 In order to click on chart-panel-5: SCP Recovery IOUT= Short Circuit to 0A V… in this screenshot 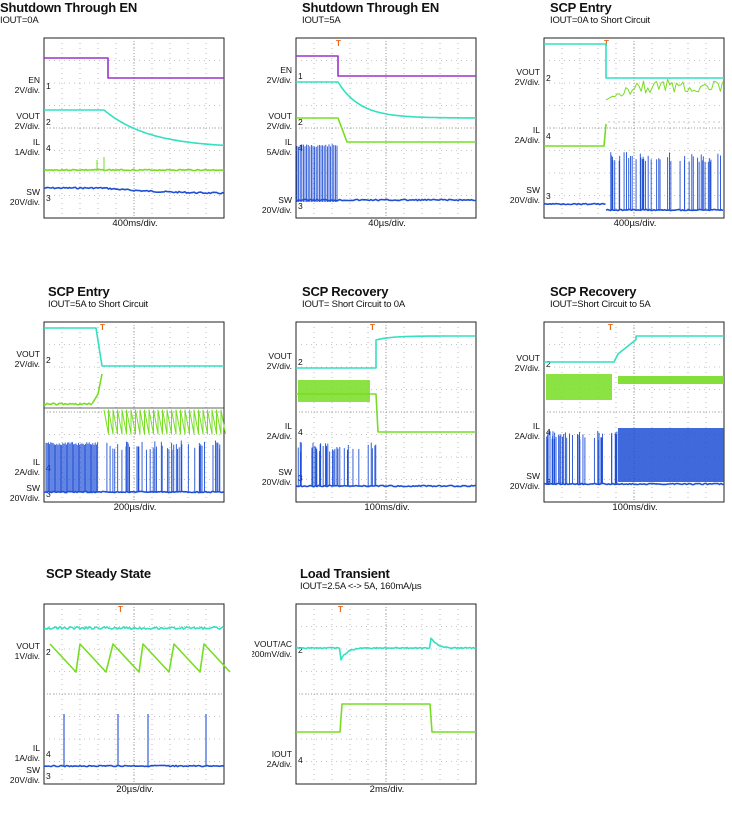, I will do `click(371, 414)`.